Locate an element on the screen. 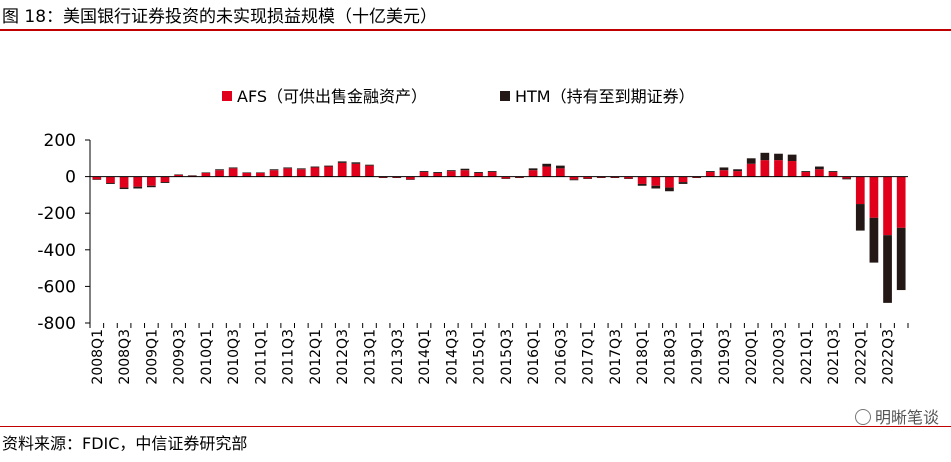 This screenshot has width=951, height=462. x-tick-label: 2022Q1 is located at coordinates (861, 357).